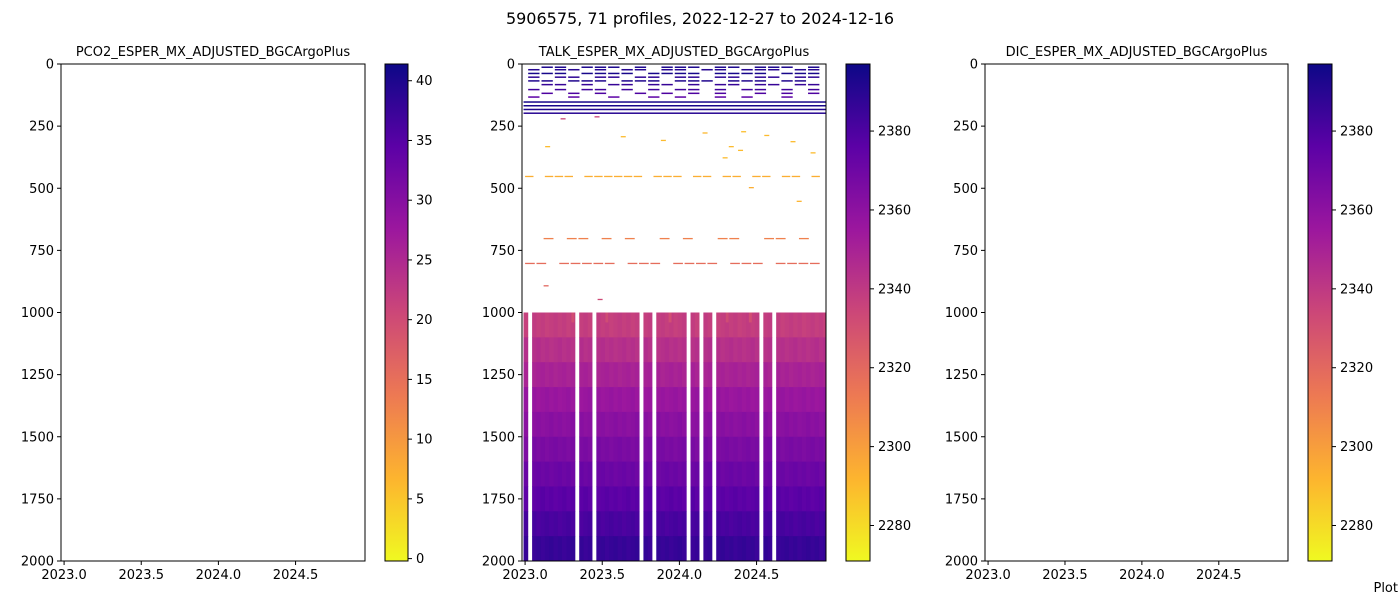 The image size is (1400, 600). Describe the element at coordinates (213, 52) in the screenshot. I see `panel-title: PCO2_ESPER_MX_ADJUSTED_BGCArgoPlus` at that location.